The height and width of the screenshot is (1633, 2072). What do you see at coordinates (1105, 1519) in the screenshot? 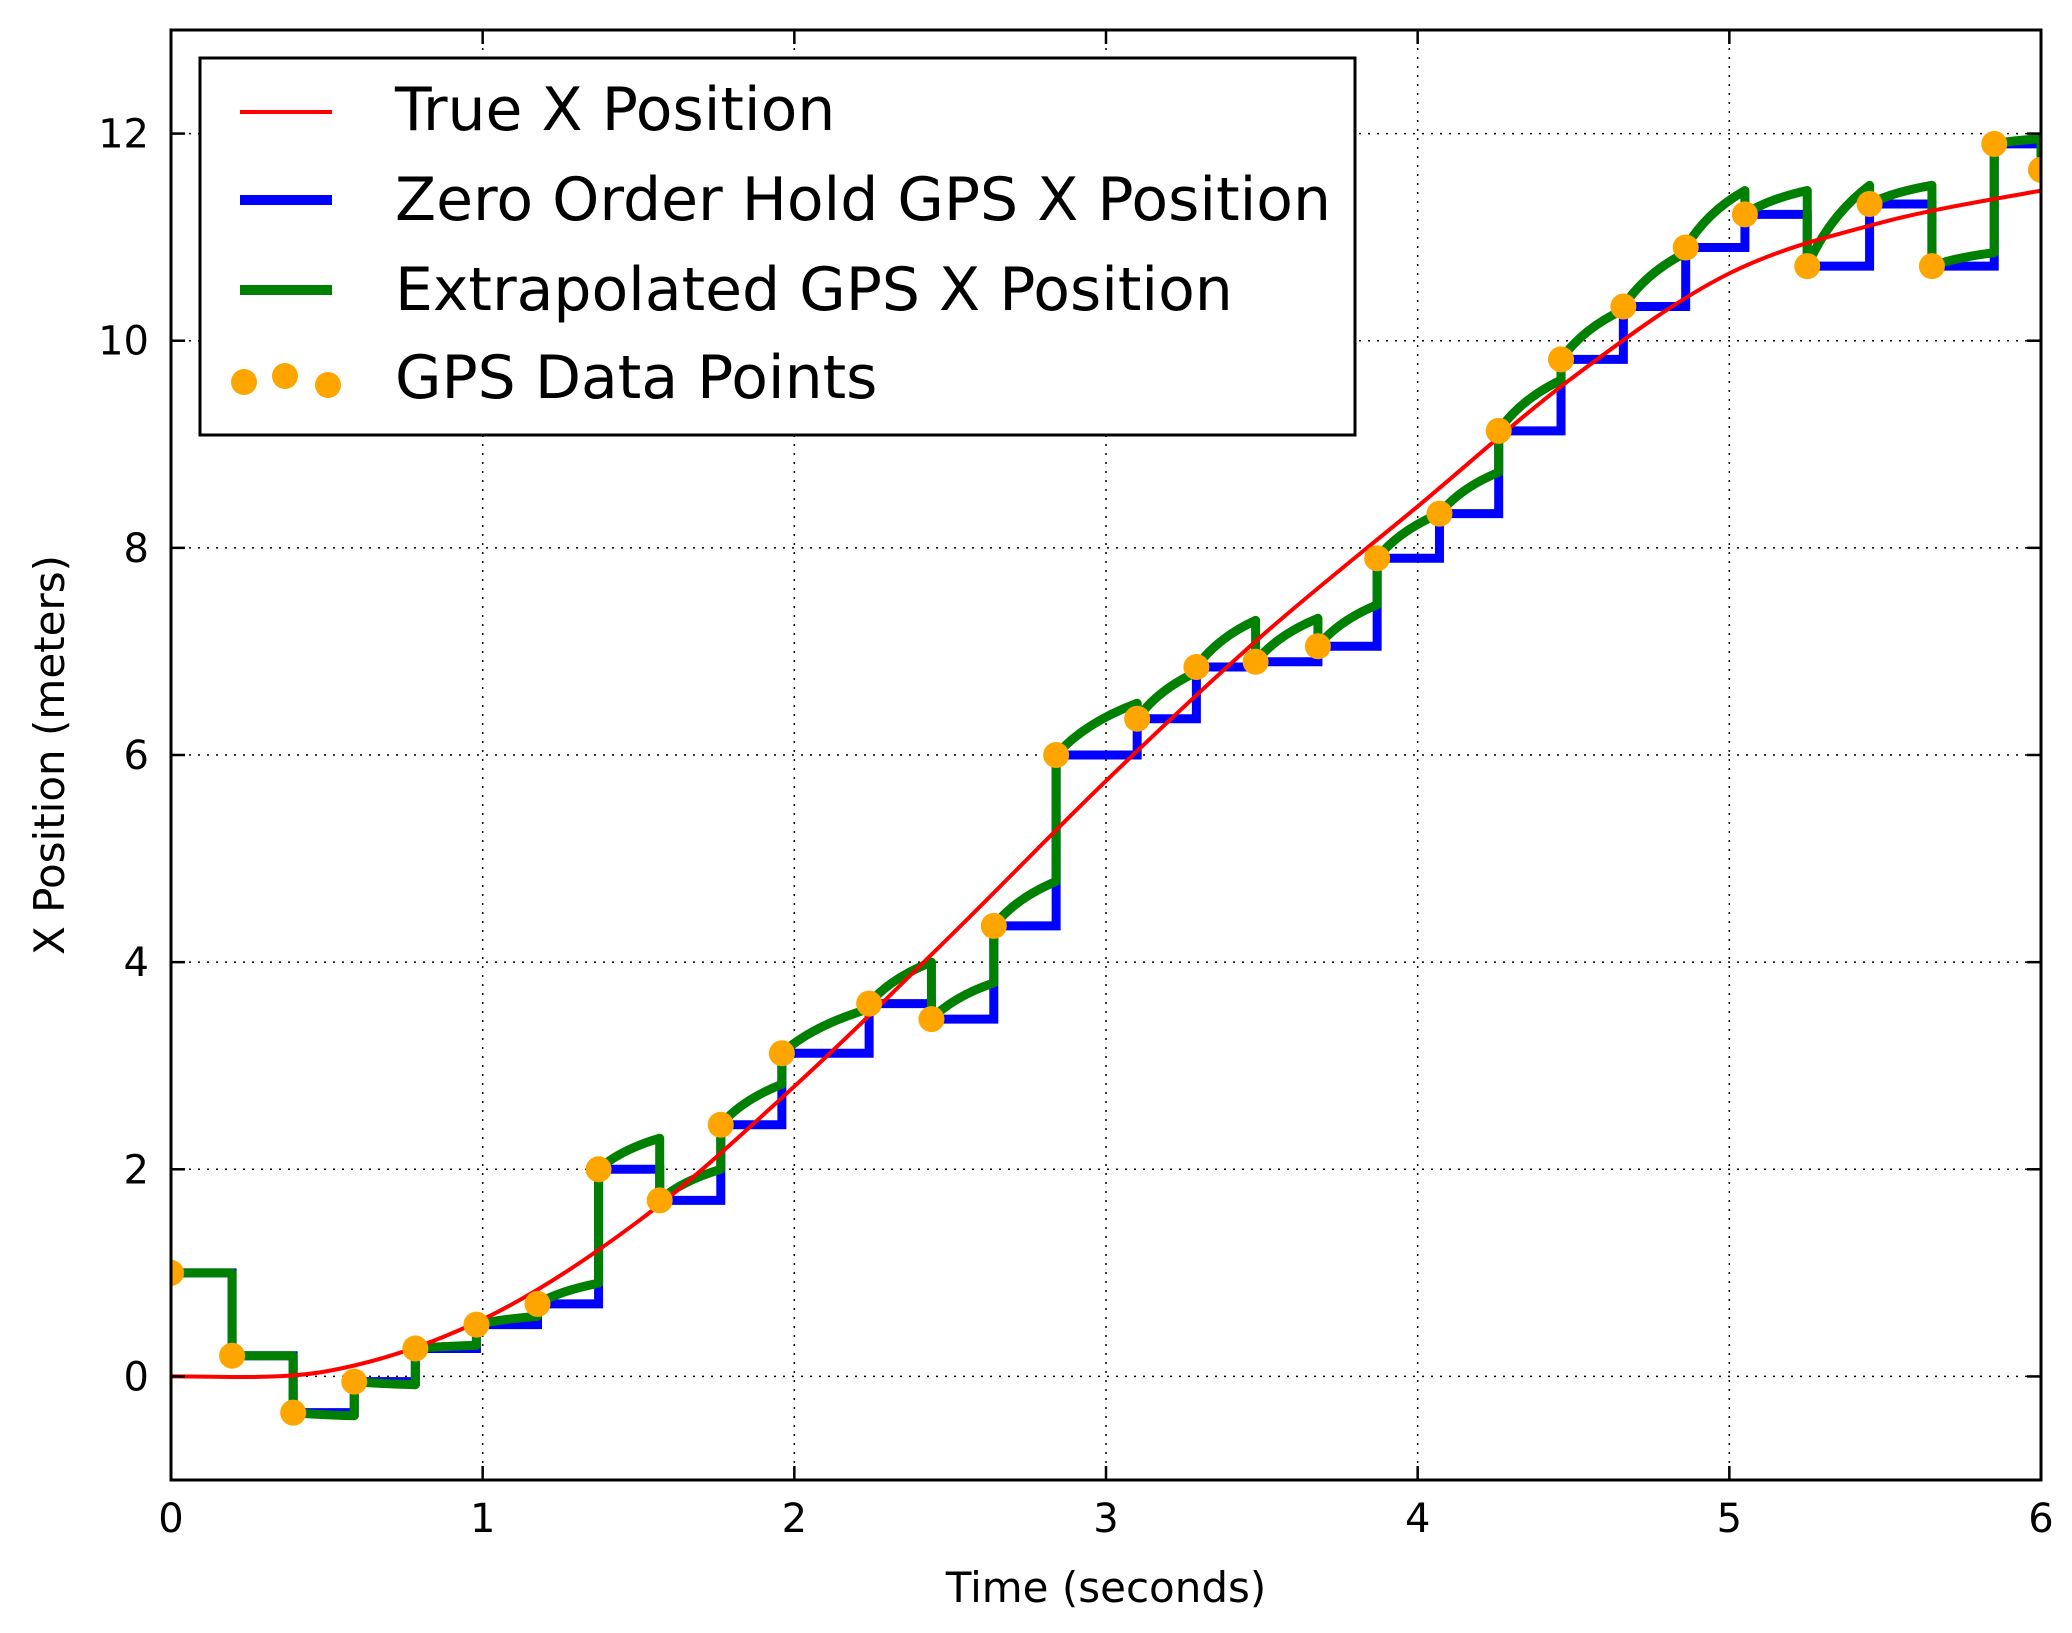
I see `x-tick-label: 3` at bounding box center [1105, 1519].